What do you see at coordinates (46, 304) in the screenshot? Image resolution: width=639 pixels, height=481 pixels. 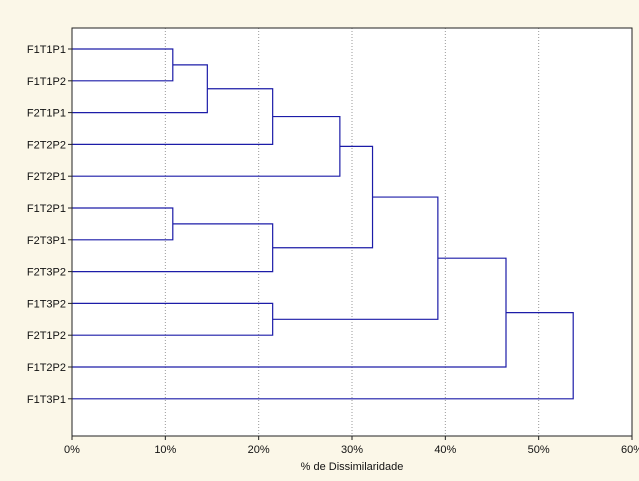 I see `leaf-label-F1T3P2: F1T3P2` at bounding box center [46, 304].